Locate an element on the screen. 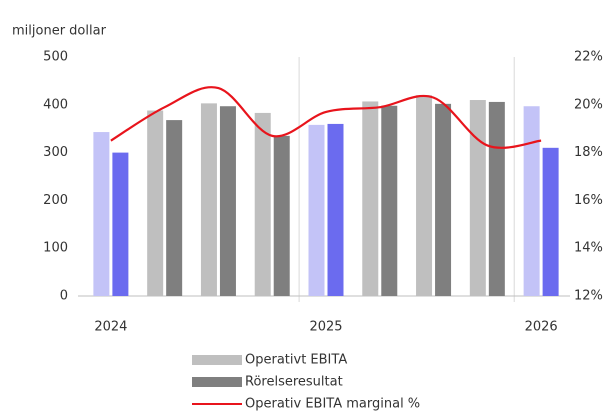 The height and width of the screenshot is (412, 613). y-axis-label: miljoner dollar is located at coordinates (59, 31).